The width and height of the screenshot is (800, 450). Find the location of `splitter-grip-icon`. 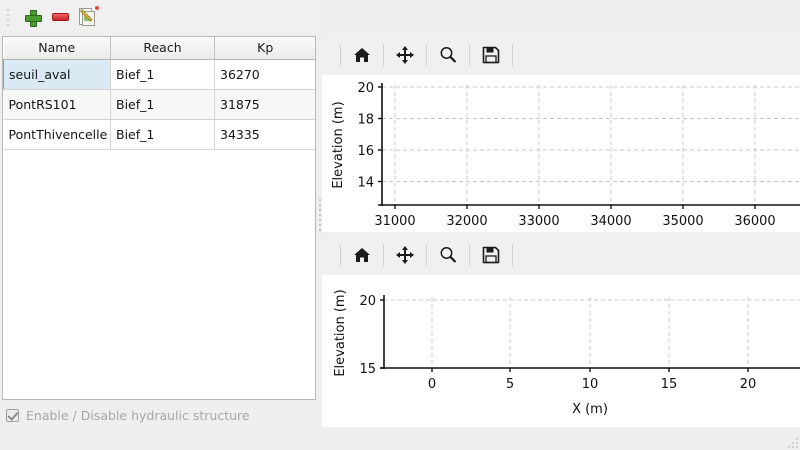

splitter-grip-icon is located at coordinates (320, 215).